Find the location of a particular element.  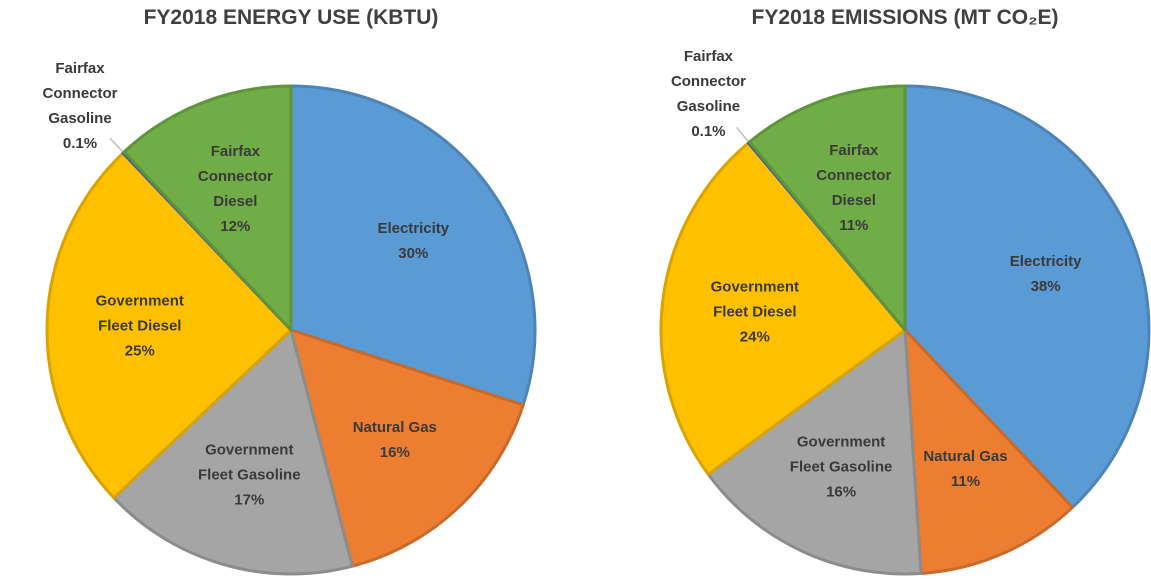

slice-label: Fairfax Connector Diesel 11% is located at coordinates (854, 188).